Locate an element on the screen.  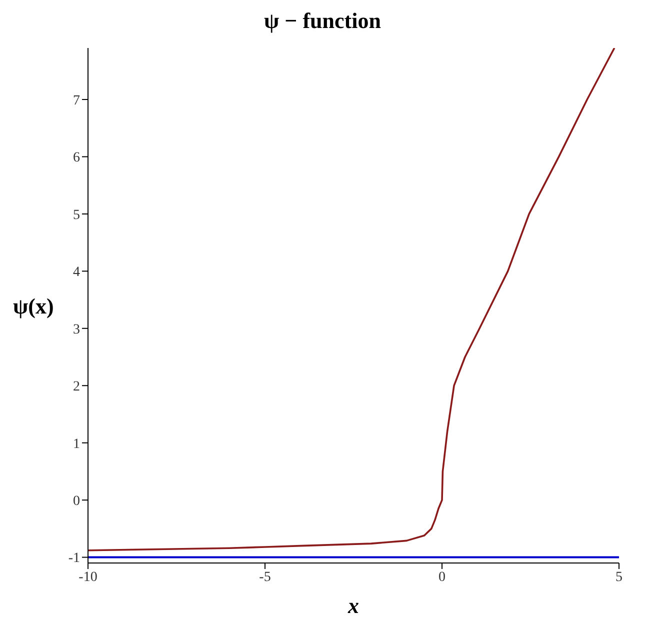
y-axis-title: ψ(x) is located at coordinates (33, 305).